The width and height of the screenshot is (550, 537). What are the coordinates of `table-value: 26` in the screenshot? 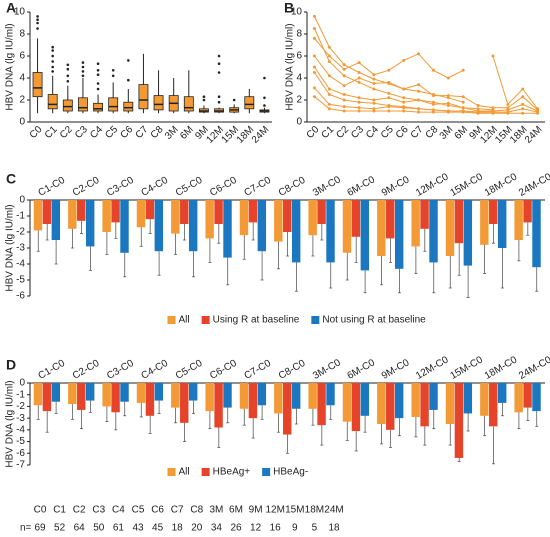 It's located at (236, 528).